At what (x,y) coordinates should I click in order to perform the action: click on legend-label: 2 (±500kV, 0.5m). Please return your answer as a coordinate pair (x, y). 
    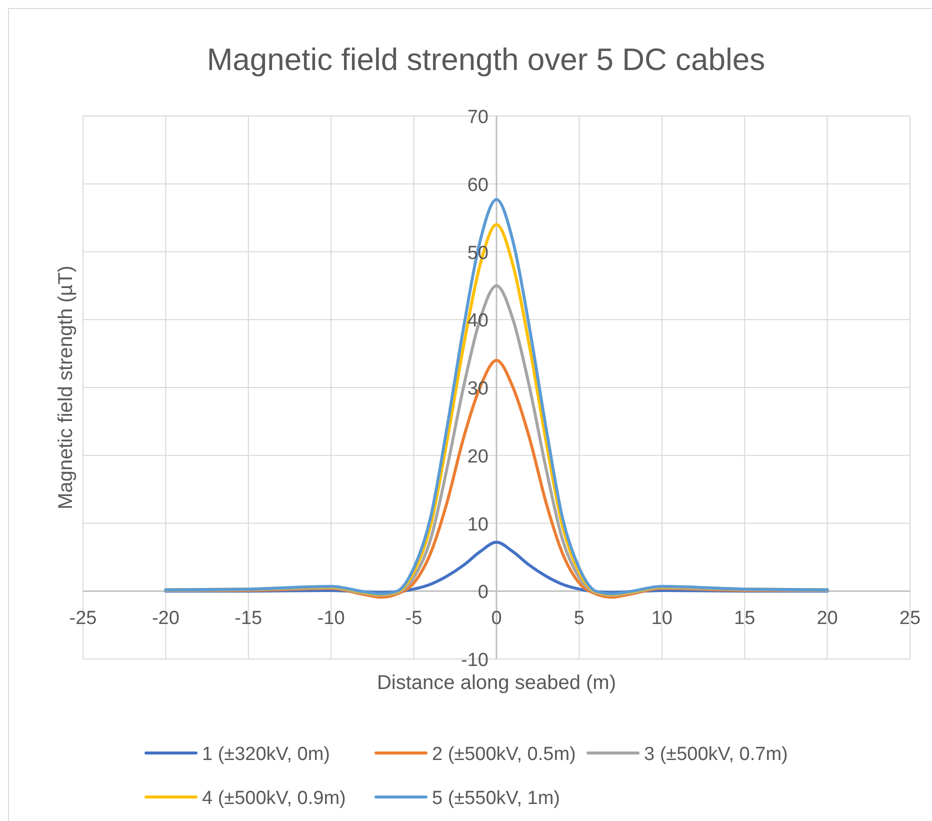
    Looking at the image, I should click on (504, 754).